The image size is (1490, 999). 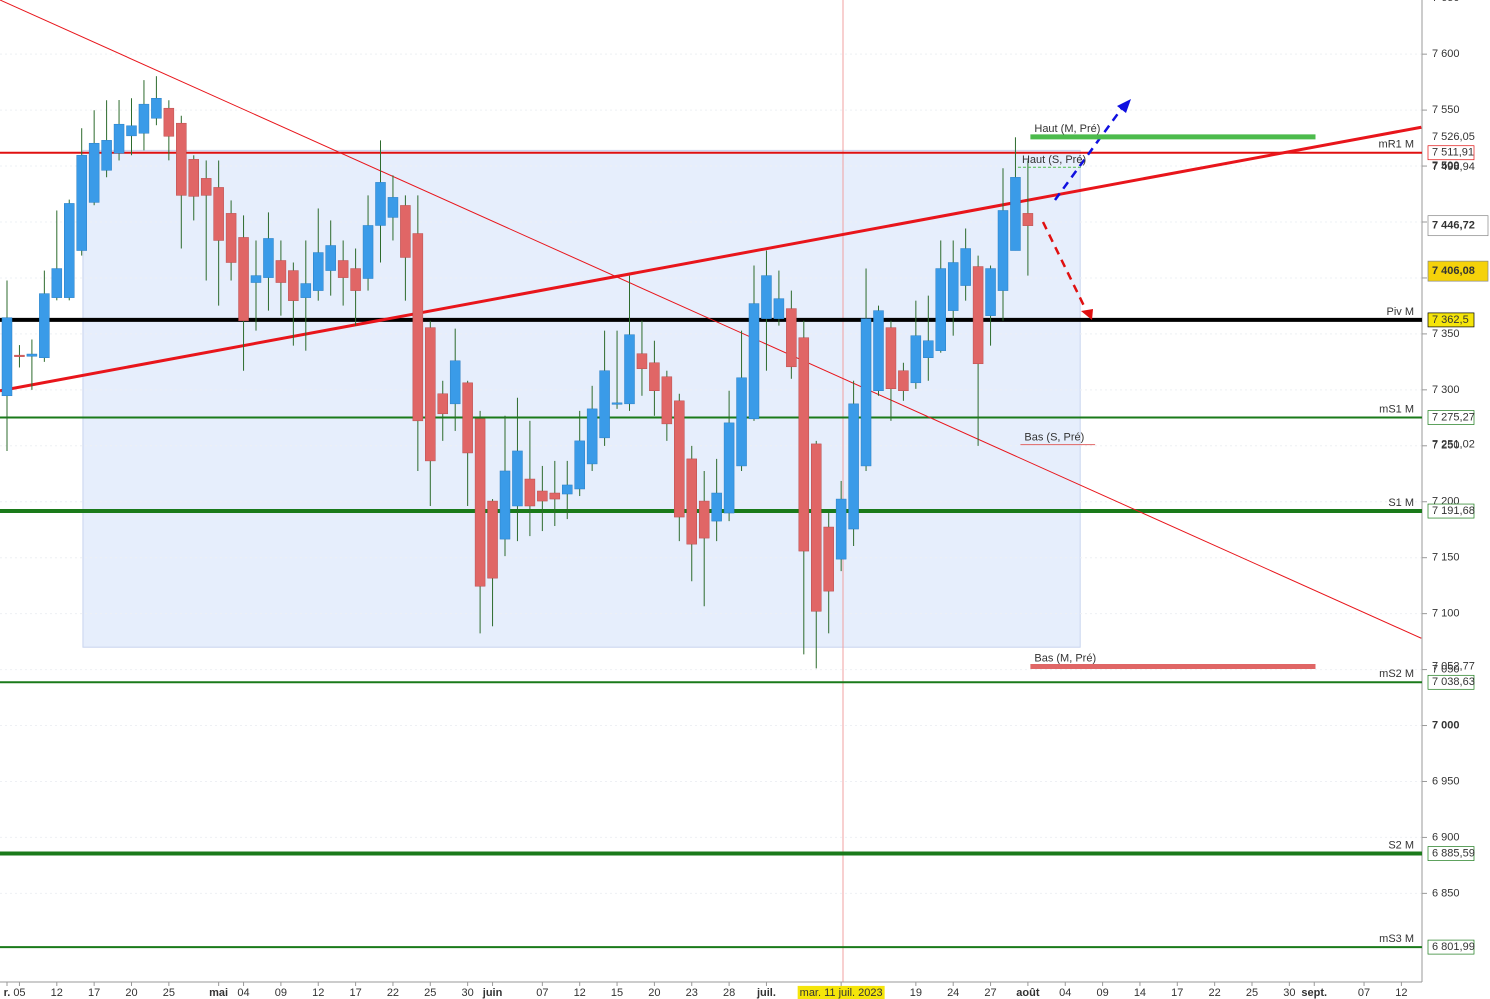 I want to click on x-tick-label: 07, so click(x=1364, y=993).